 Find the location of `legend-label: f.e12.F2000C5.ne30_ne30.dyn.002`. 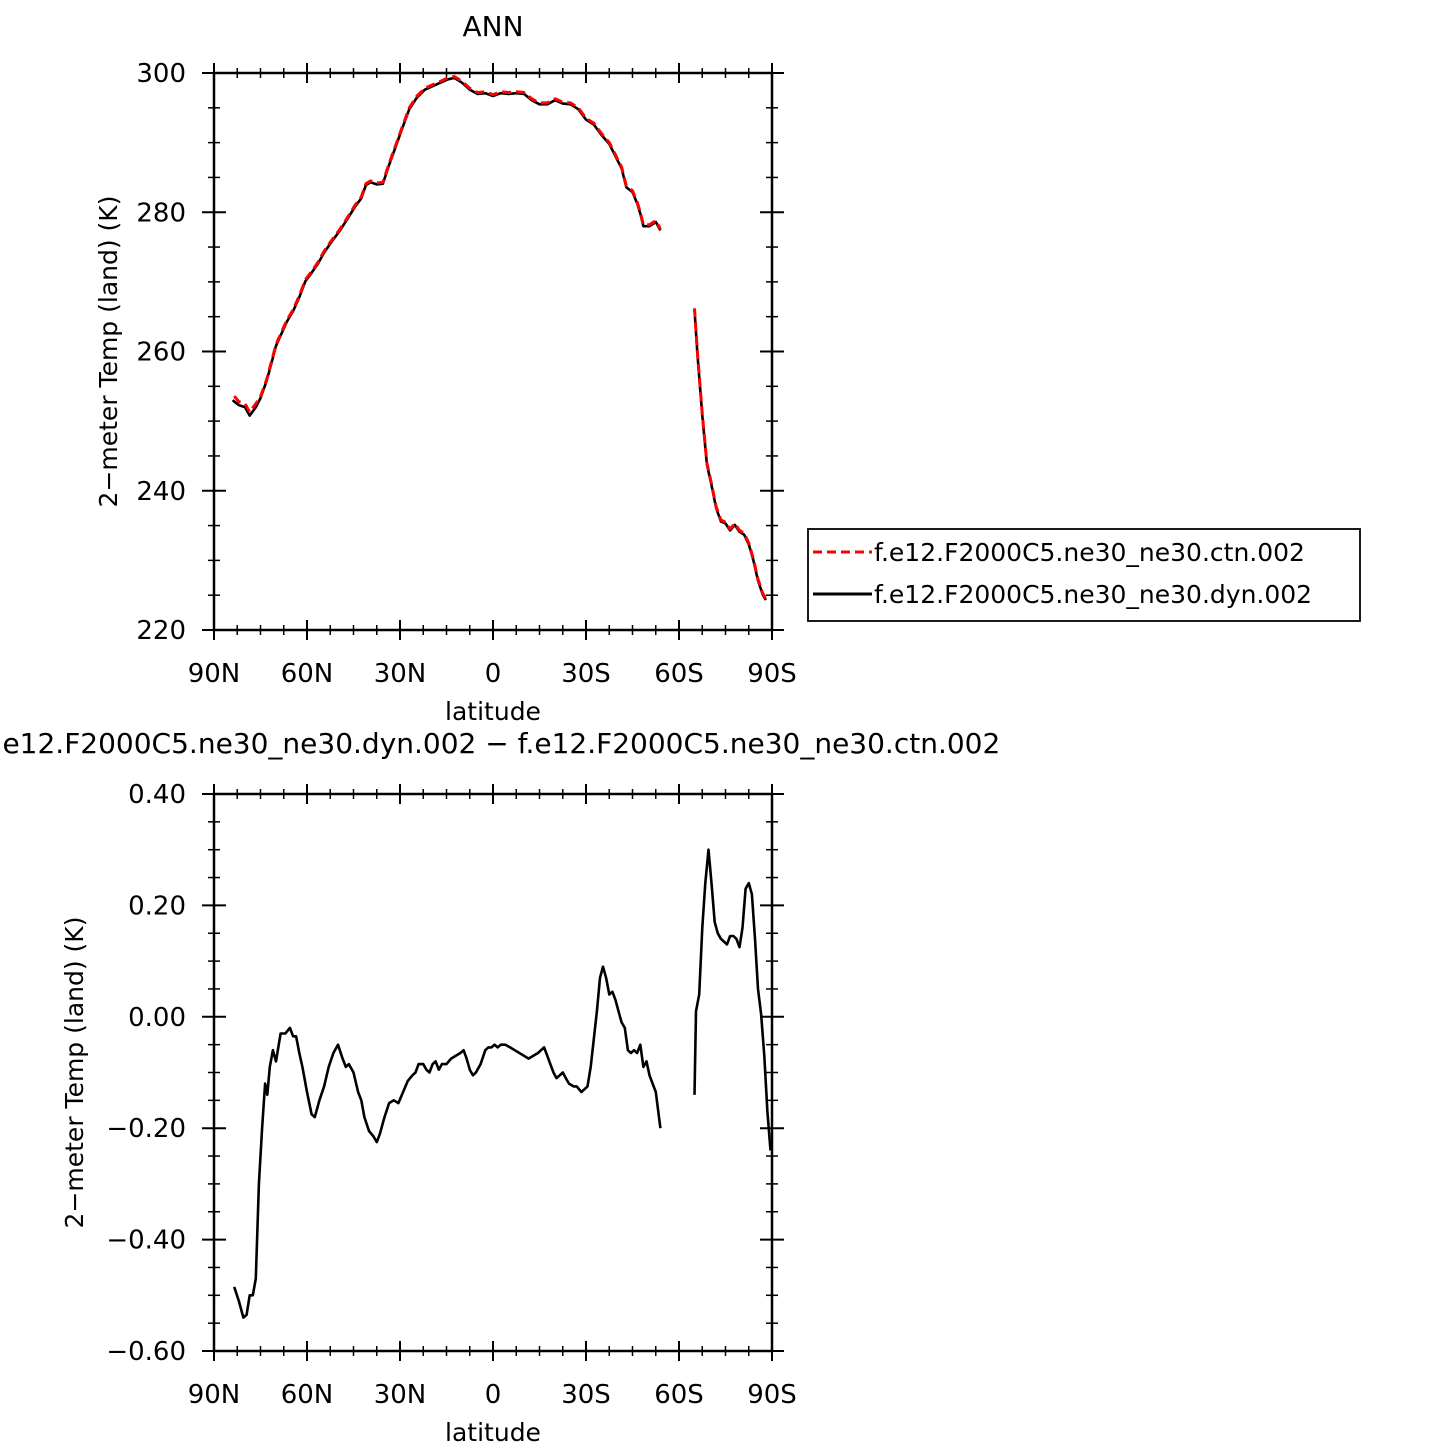

legend-label: f.e12.F2000C5.ne30_ne30.dyn.002 is located at coordinates (1093, 594).